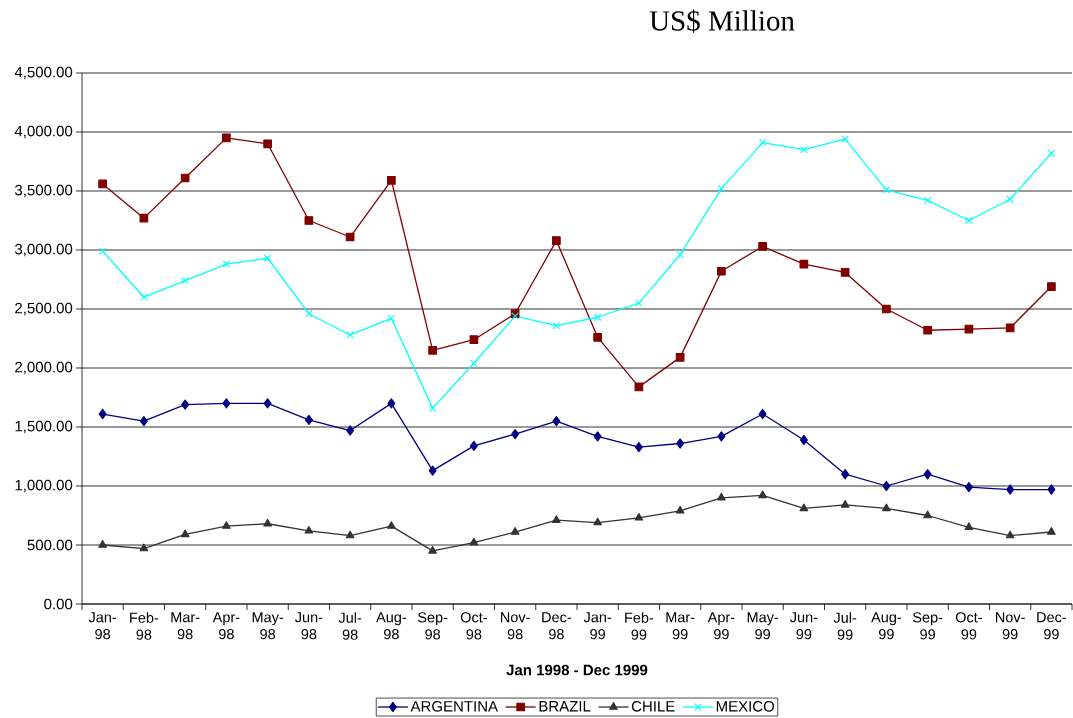  Describe the element at coordinates (653, 706) in the screenshot. I see `legend-label: CHILE` at that location.